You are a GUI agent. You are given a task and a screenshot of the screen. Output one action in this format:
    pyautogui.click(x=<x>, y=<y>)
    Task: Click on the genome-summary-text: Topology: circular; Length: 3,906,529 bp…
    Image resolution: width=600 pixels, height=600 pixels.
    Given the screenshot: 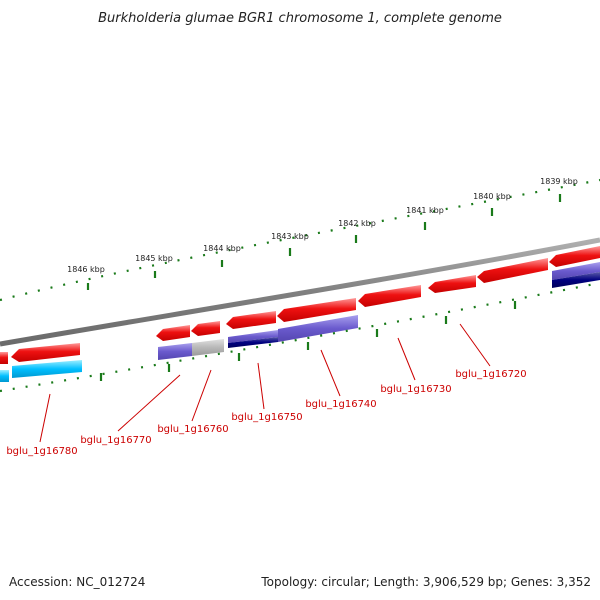 What is the action you would take?
    pyautogui.click(x=425, y=582)
    